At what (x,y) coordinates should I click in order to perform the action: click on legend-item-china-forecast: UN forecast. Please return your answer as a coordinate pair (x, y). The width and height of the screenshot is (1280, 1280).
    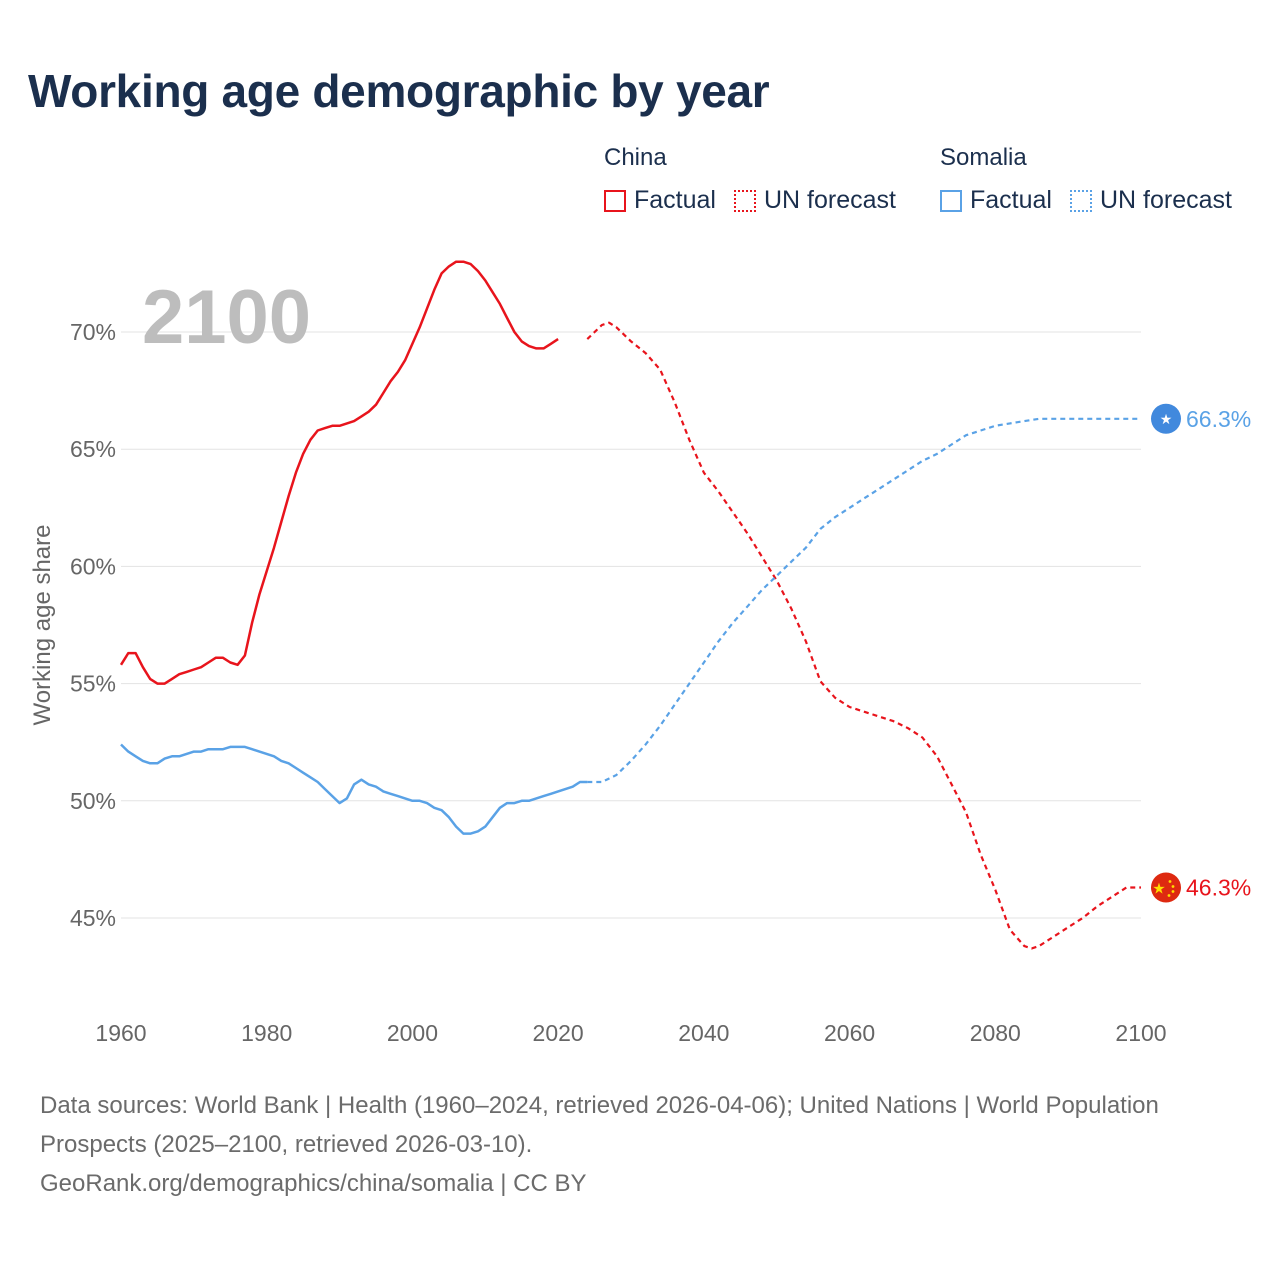
    Looking at the image, I should click on (814, 200).